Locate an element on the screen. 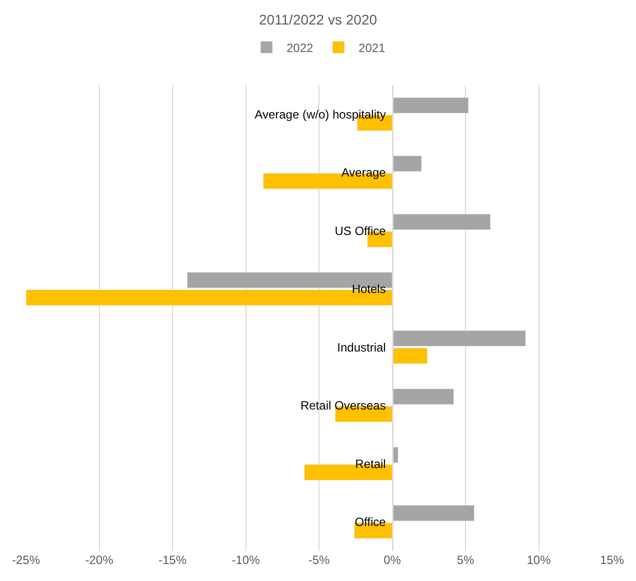  x-tick-label: 0% is located at coordinates (393, 560).